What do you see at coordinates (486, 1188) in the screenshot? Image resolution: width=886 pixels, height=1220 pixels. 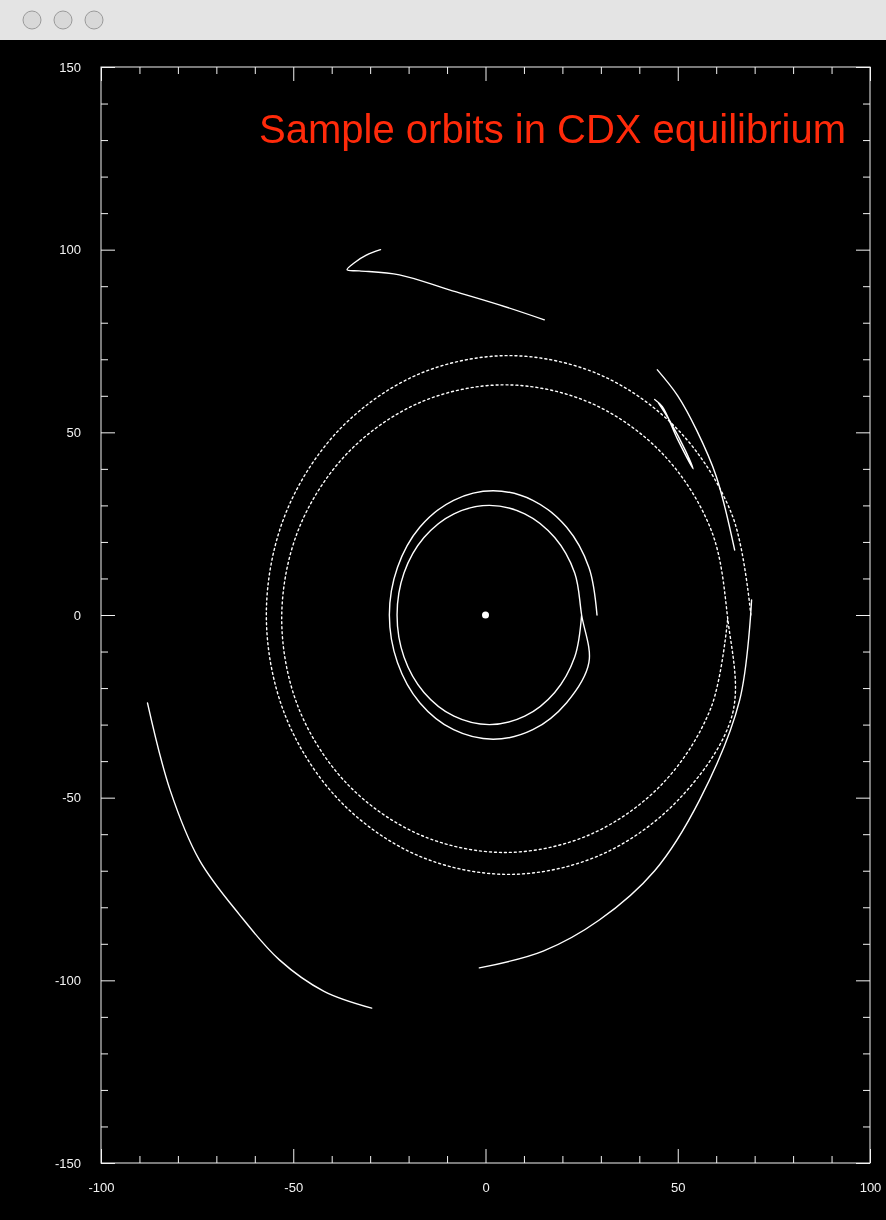 I see `x-tick-label: 0` at bounding box center [486, 1188].